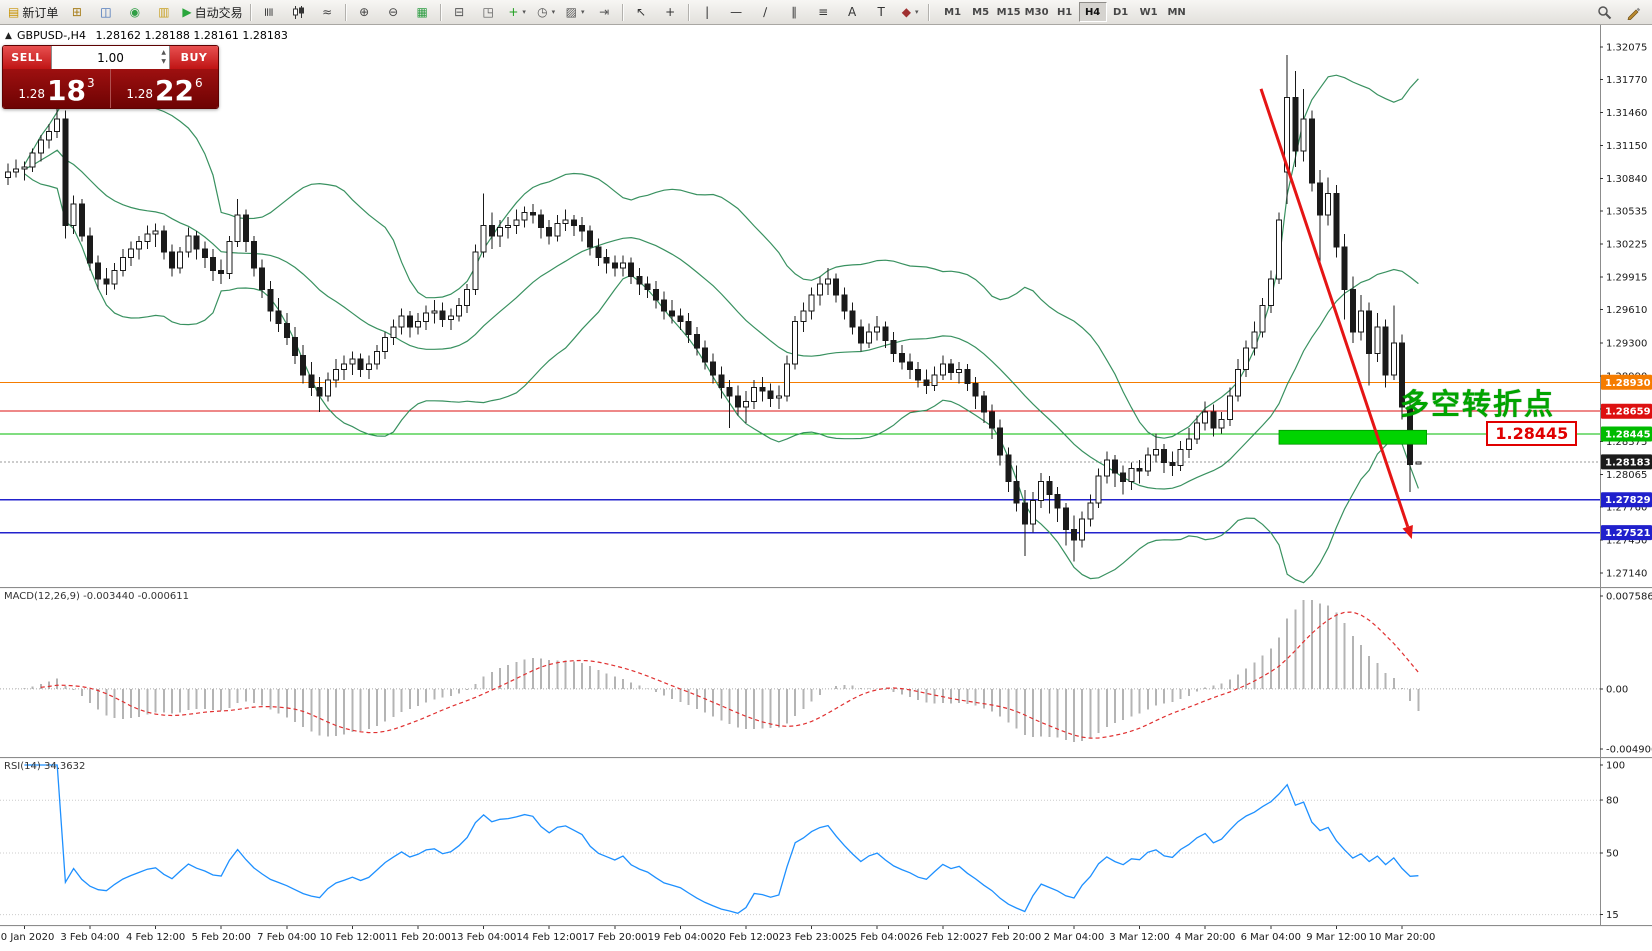 This screenshot has width=1652, height=951. I want to click on blue-level-badge-text: 1.27829, so click(1628, 500).